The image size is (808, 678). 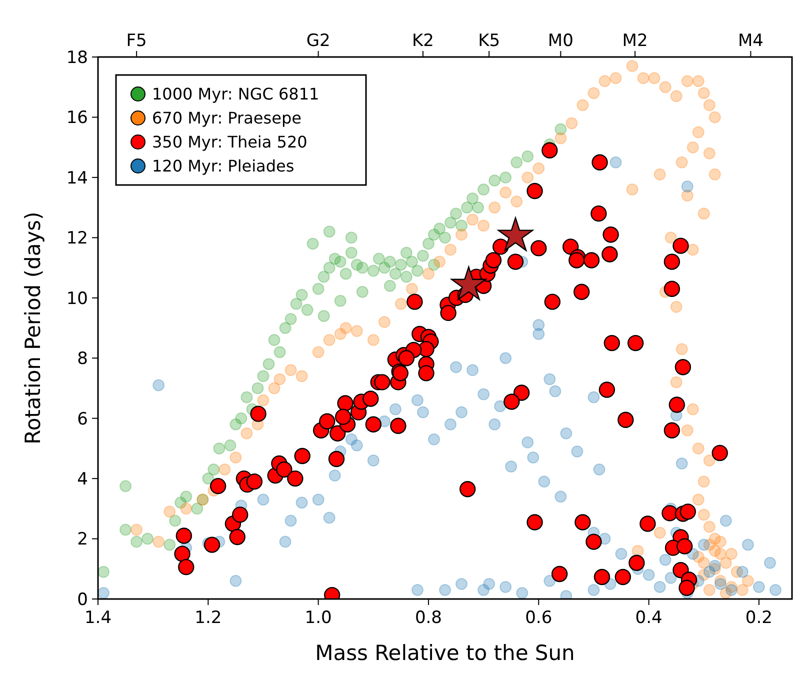 What do you see at coordinates (136, 41) in the screenshot?
I see `annotation: F5` at bounding box center [136, 41].